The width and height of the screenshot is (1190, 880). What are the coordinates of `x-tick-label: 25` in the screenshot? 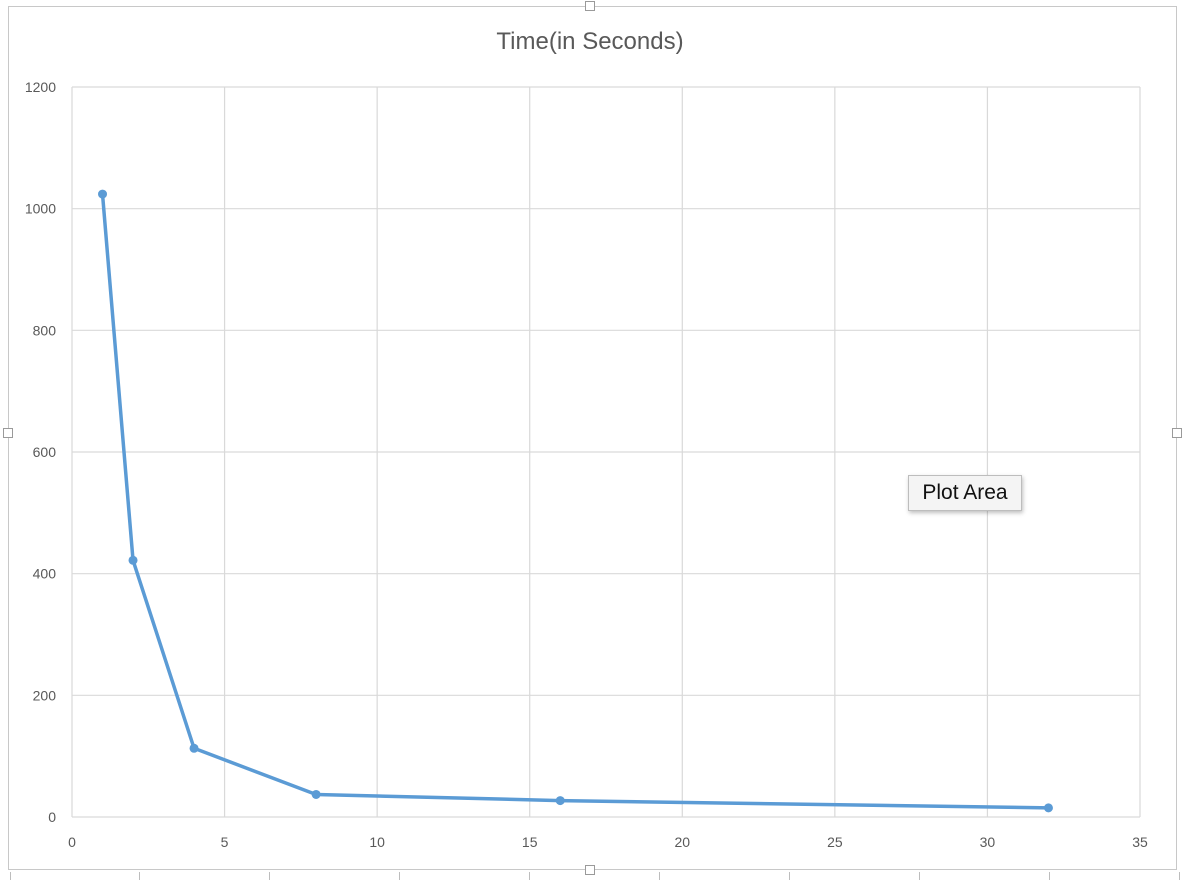 It's located at (835, 842).